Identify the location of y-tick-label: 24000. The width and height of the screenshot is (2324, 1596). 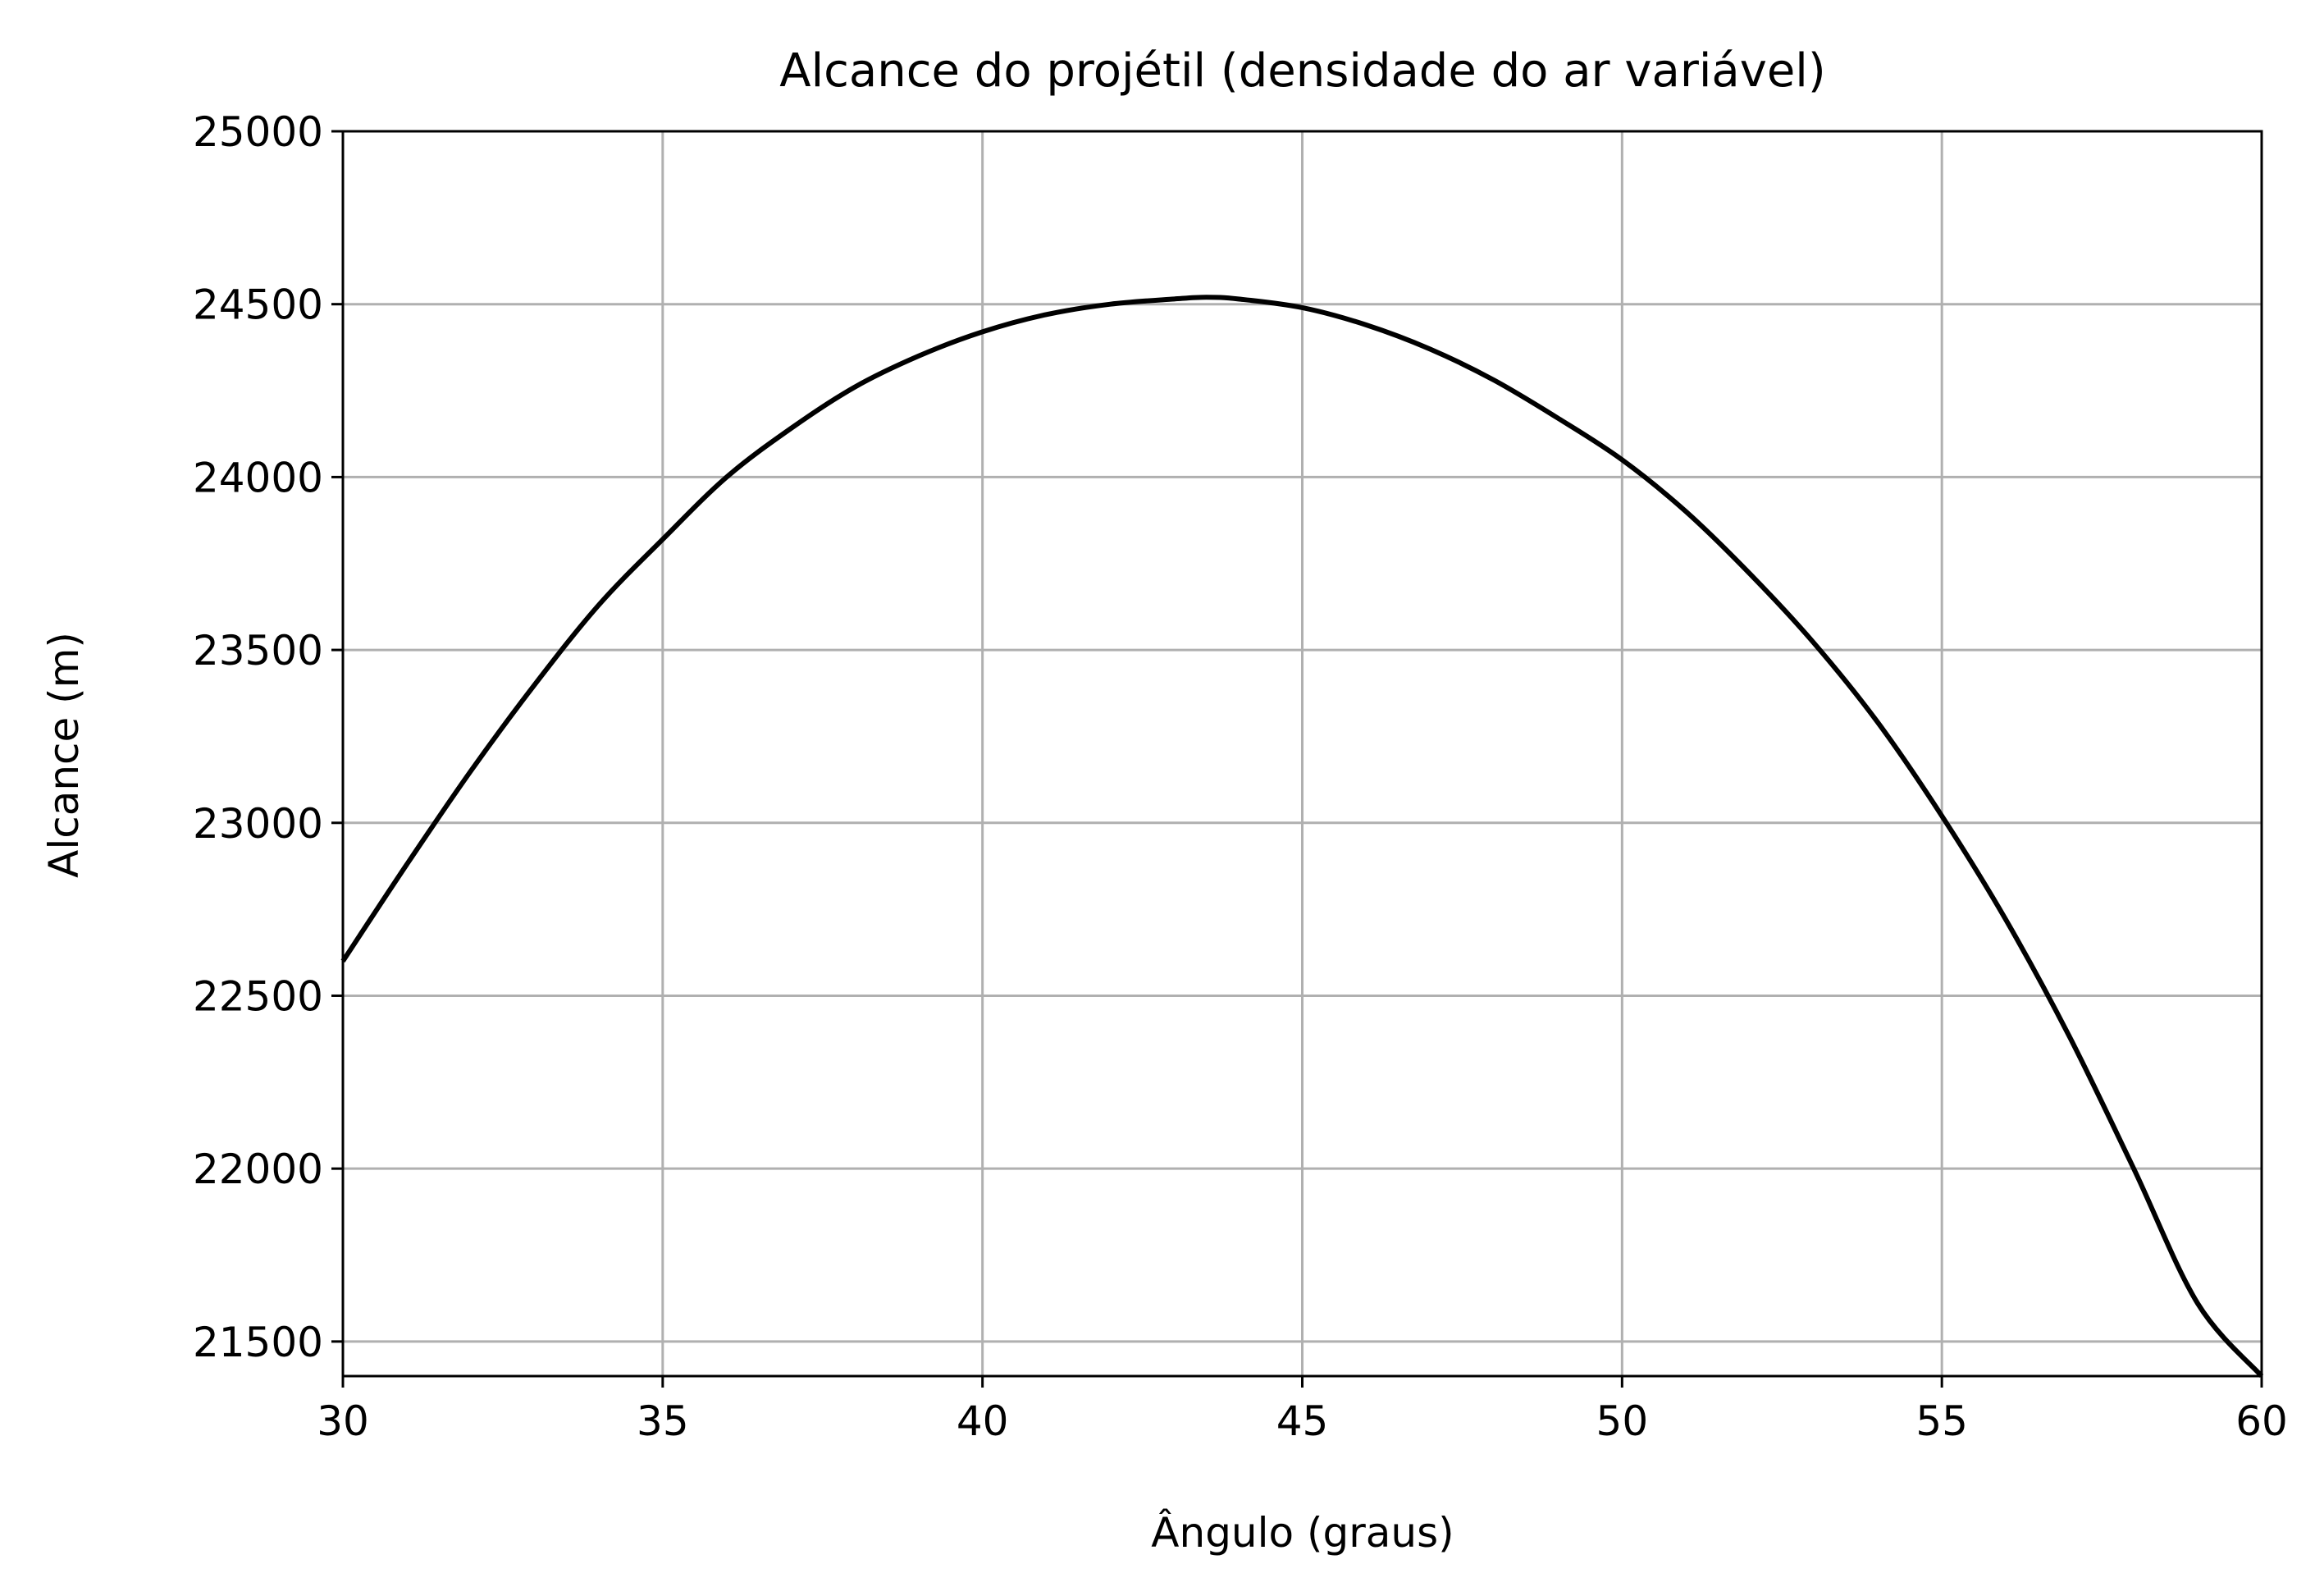
(258, 477).